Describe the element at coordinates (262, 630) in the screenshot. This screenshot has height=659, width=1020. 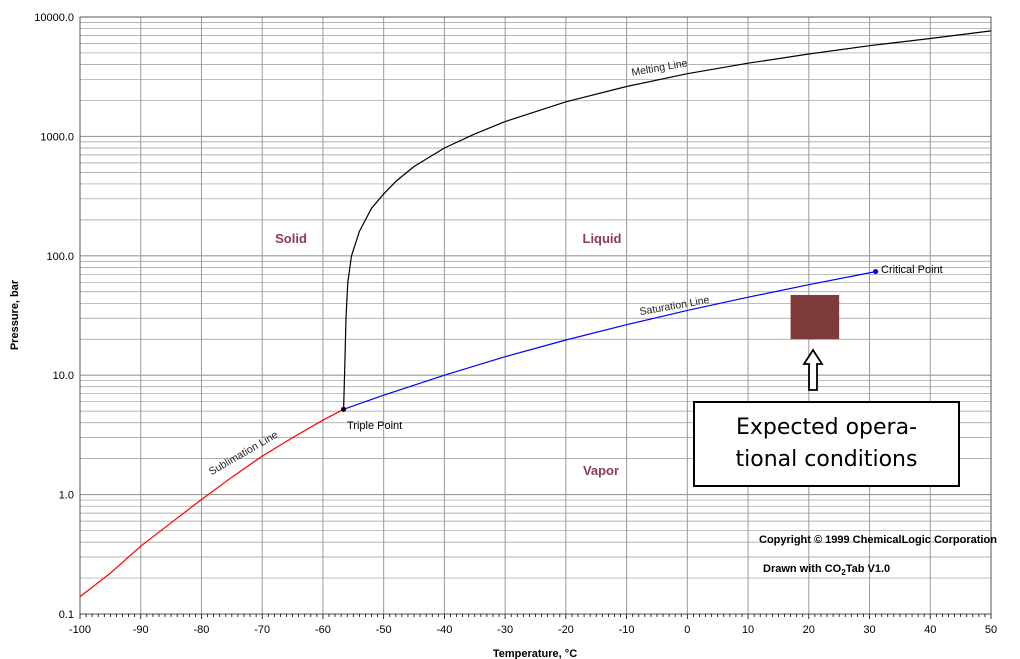
I see `x-tick-label: -70` at that location.